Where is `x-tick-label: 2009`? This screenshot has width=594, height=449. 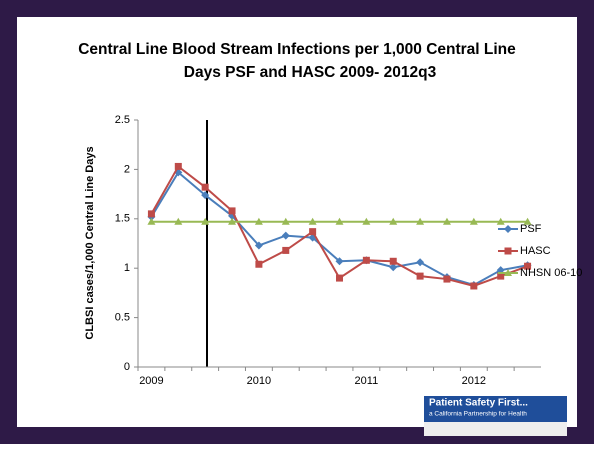 x-tick-label: 2009 is located at coordinates (151, 381).